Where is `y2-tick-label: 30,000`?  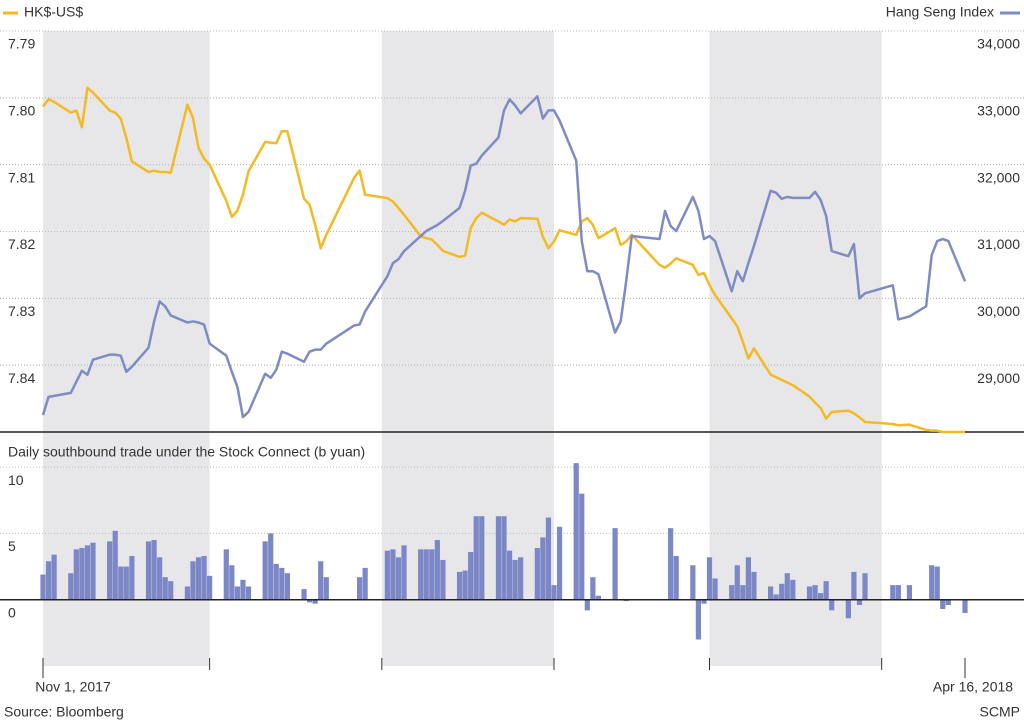 y2-tick-label: 30,000 is located at coordinates (998, 311).